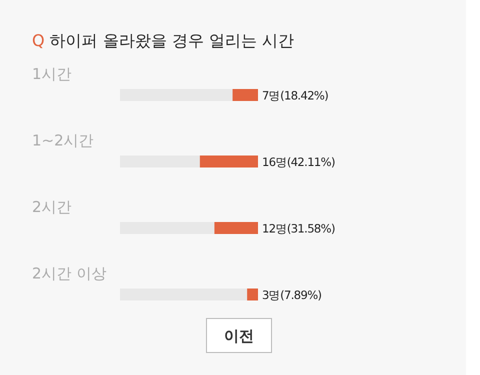 This screenshot has height=375, width=480. I want to click on y-tick-label: 2시간 이상, so click(69, 273).